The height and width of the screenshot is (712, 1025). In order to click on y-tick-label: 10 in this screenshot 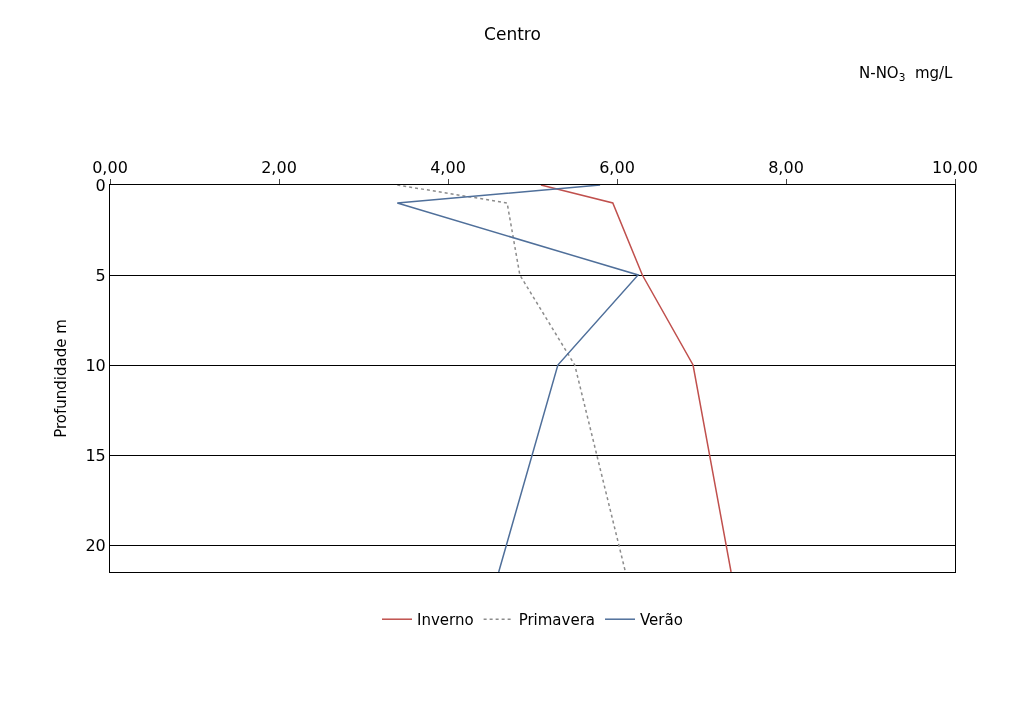, I will do `click(95, 365)`.